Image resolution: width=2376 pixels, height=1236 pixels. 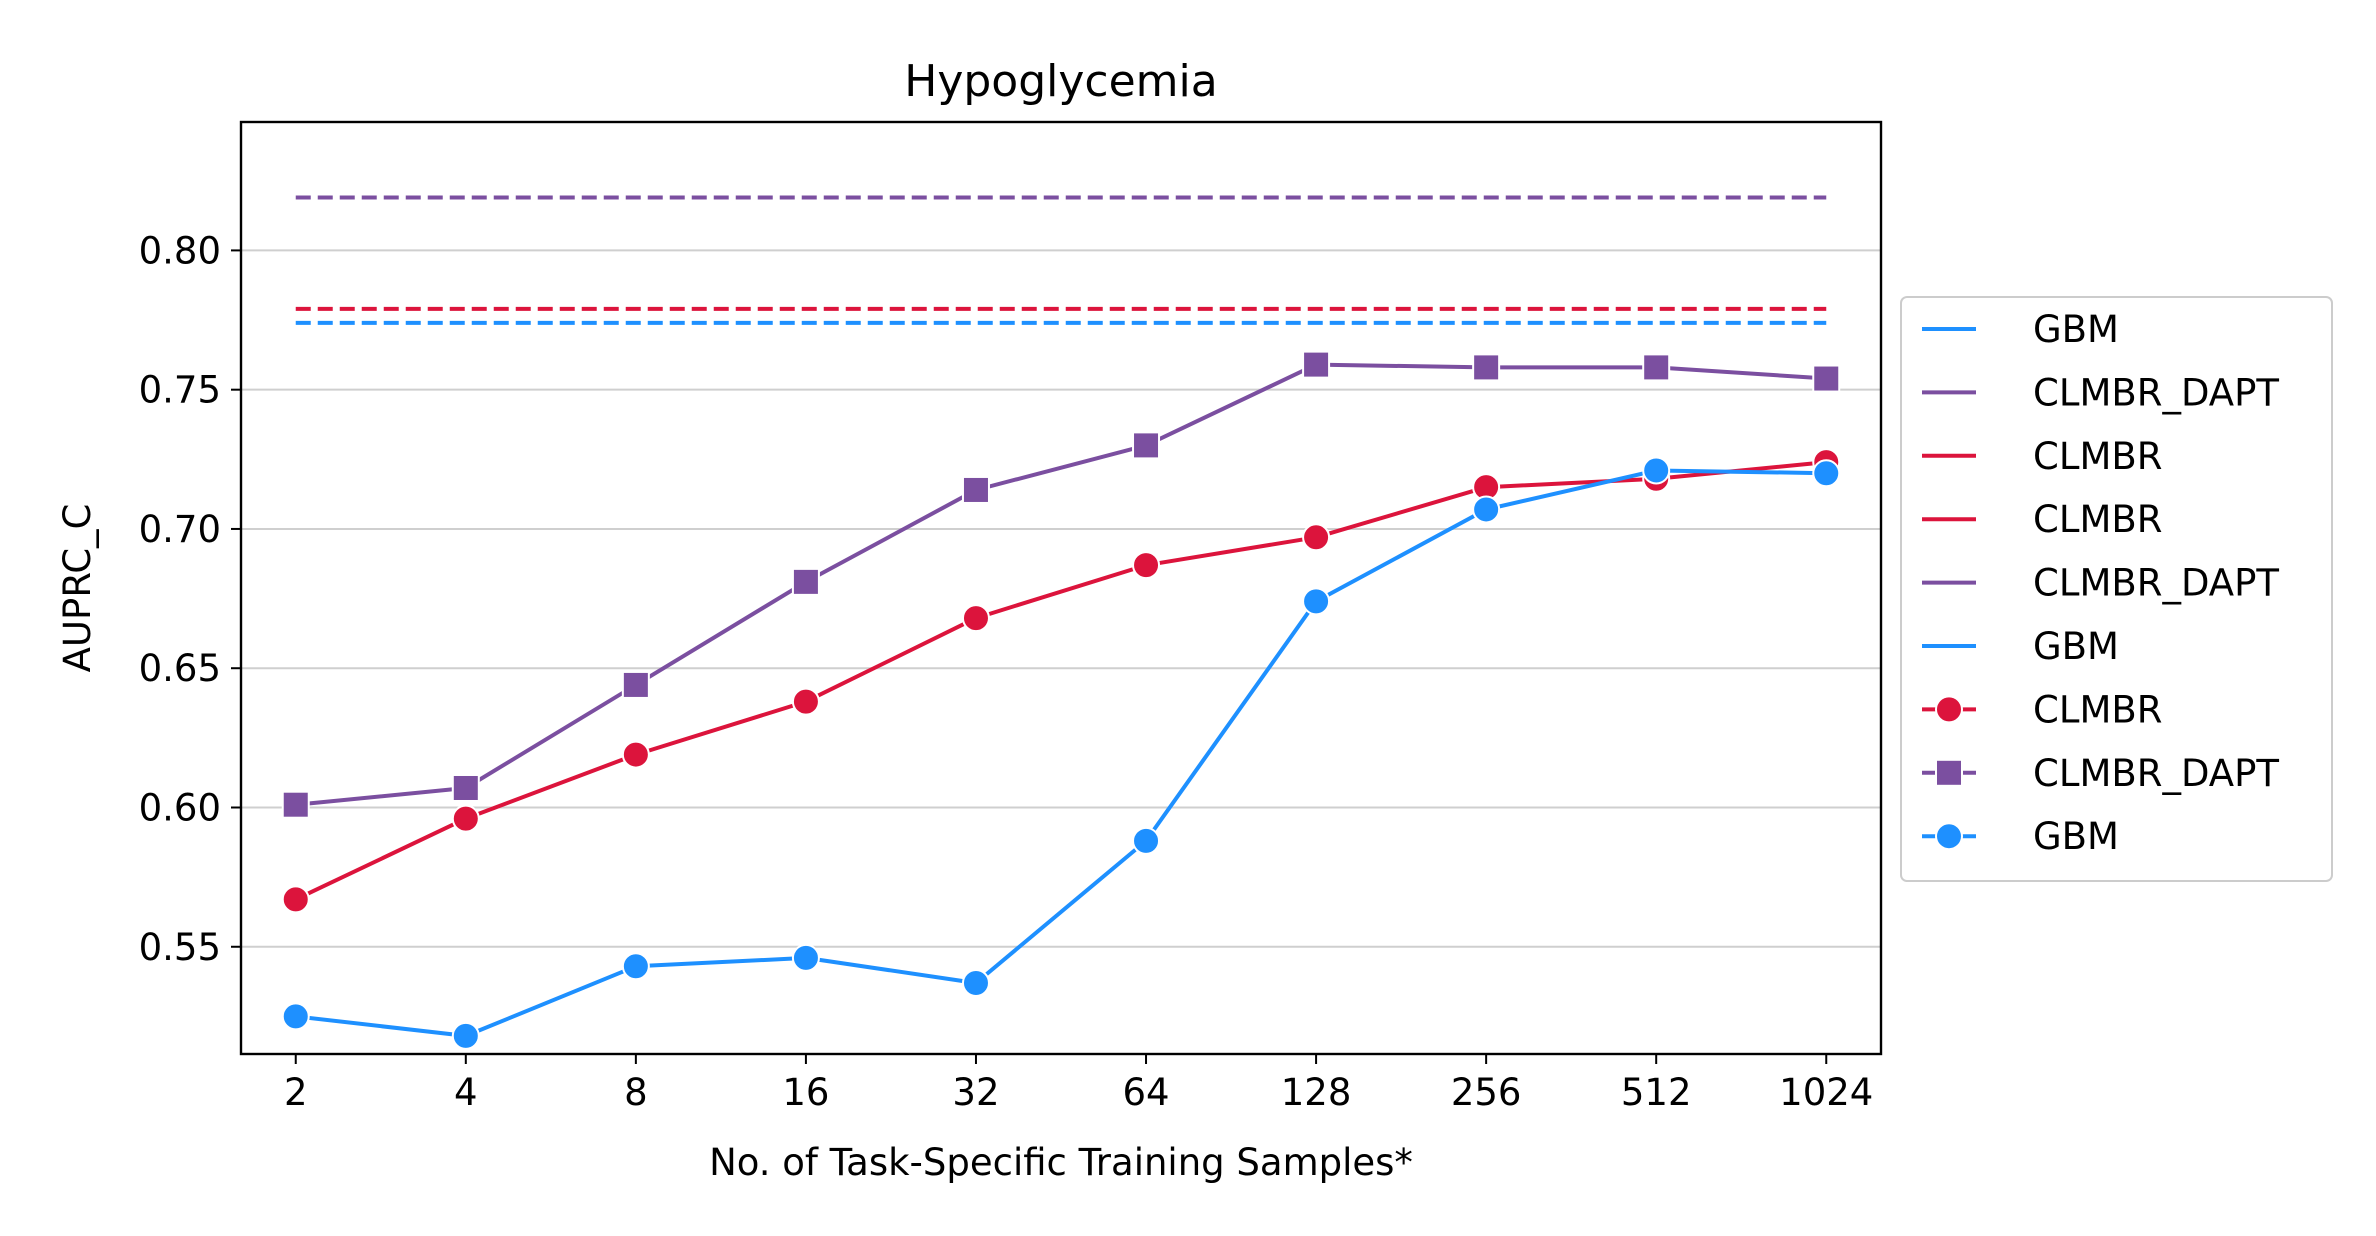 I want to click on x-axis: 2 4 8 16 32 64 128 256 512 1024, so click(x=1078, y=1084).